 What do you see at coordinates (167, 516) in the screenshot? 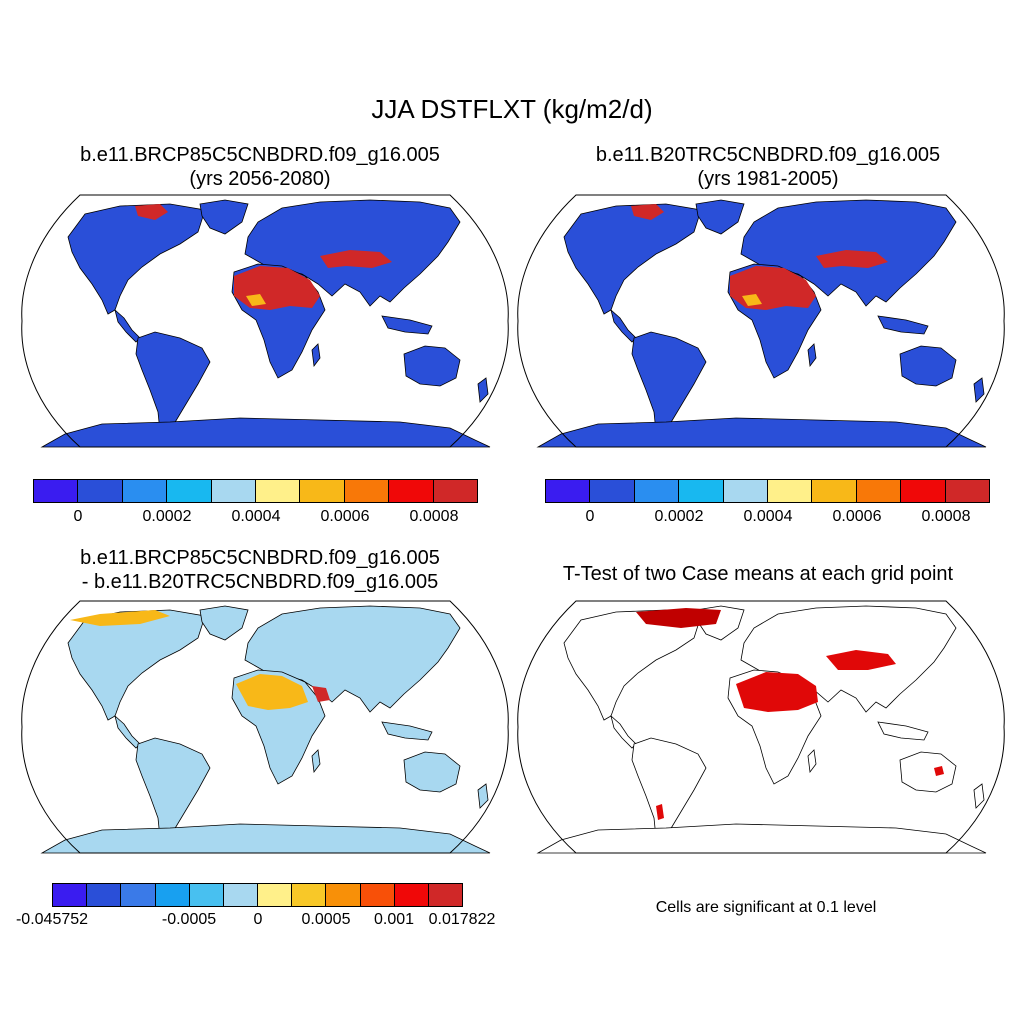
I see `colorbar-case1-label: 0.0002` at bounding box center [167, 516].